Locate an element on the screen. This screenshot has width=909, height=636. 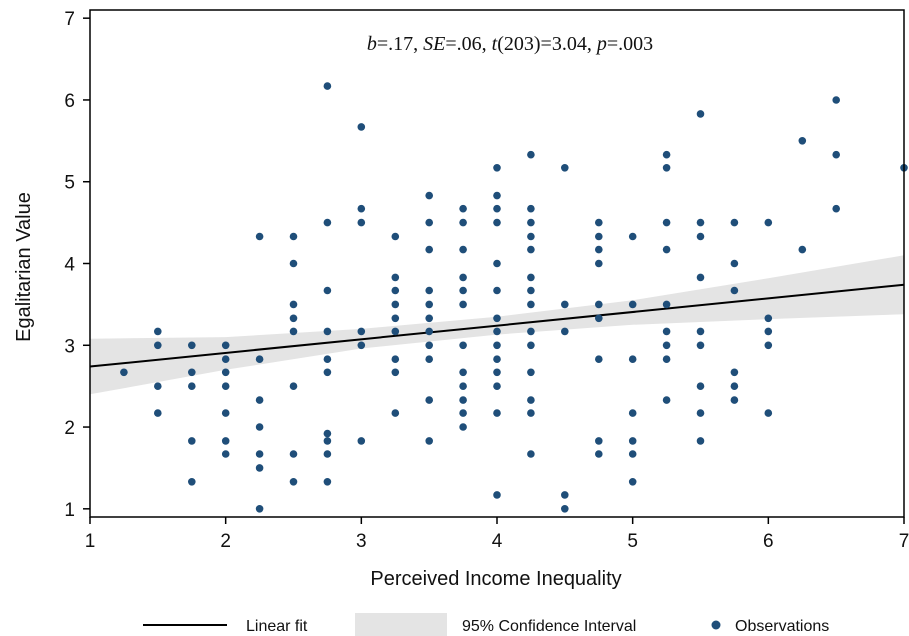
y-tick-label: 5 is located at coordinates (69, 183).